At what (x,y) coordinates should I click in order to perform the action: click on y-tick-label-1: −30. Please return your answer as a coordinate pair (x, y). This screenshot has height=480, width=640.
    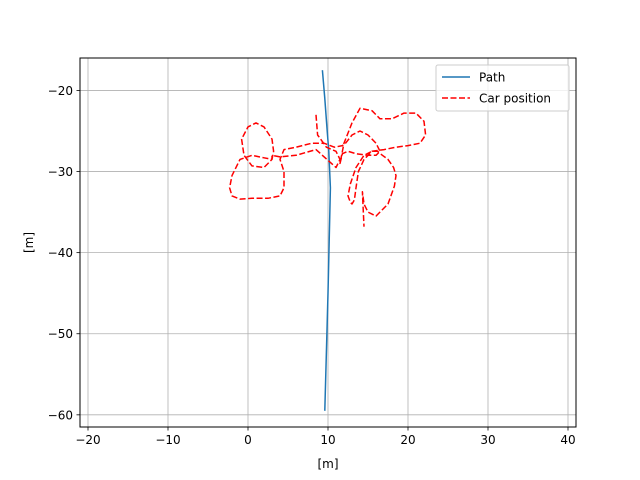
    Looking at the image, I should click on (60, 172).